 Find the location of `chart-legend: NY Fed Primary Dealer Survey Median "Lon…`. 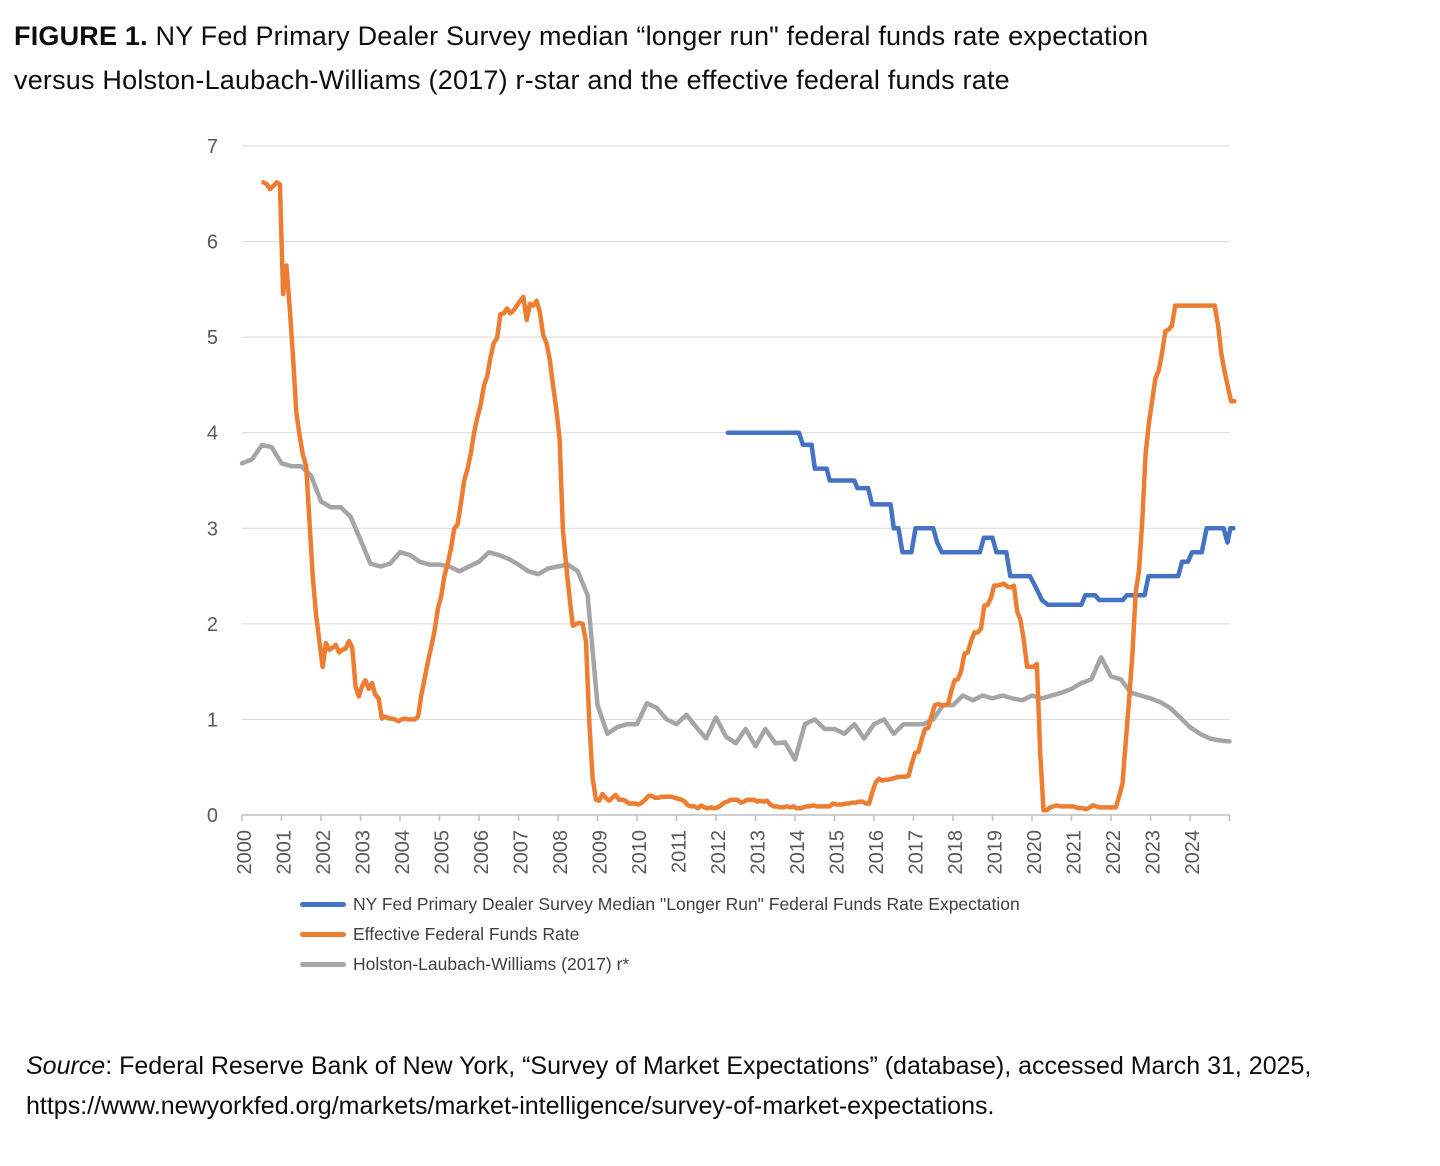

chart-legend: NY Fed Primary Dealer Survey Median "Lon… is located at coordinates (660, 934).